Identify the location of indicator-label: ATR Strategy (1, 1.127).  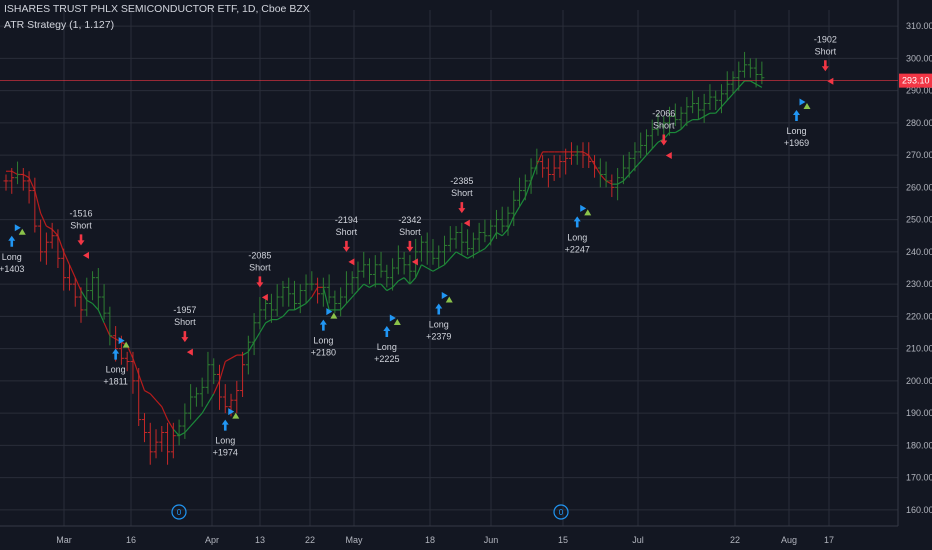
(59, 25).